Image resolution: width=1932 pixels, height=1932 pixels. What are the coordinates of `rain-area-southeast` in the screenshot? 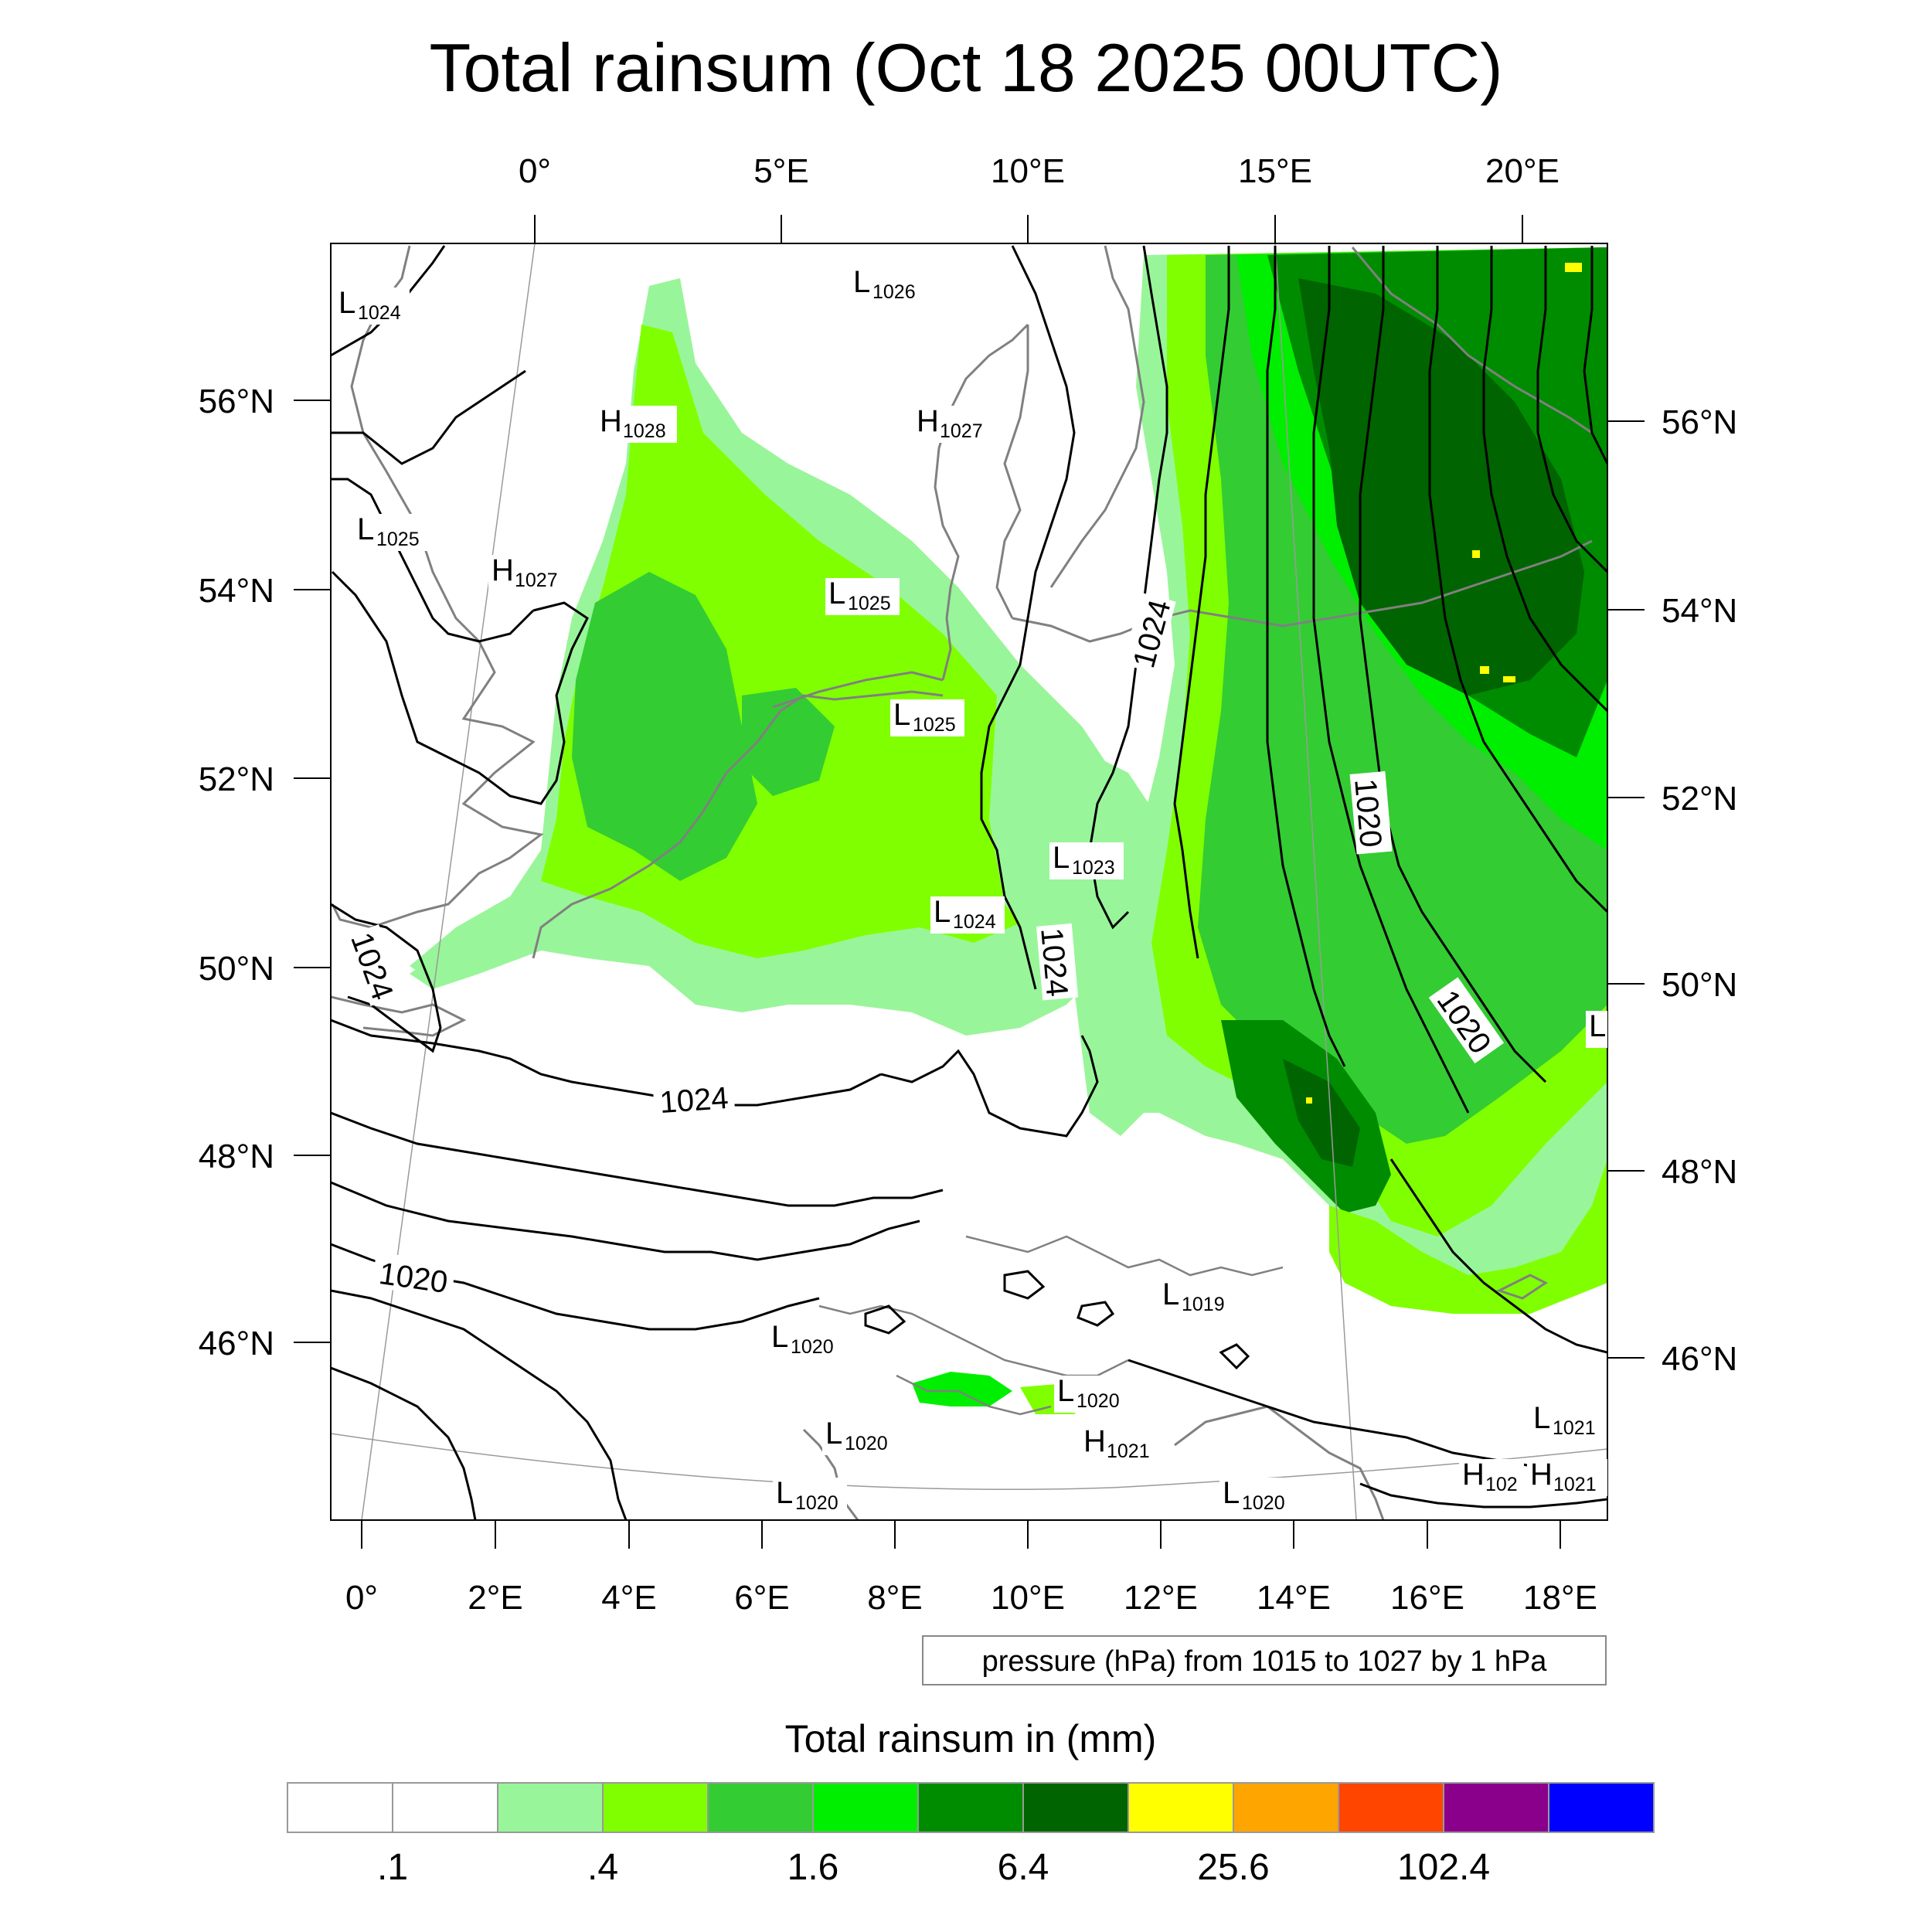 It's located at (1468, 1236).